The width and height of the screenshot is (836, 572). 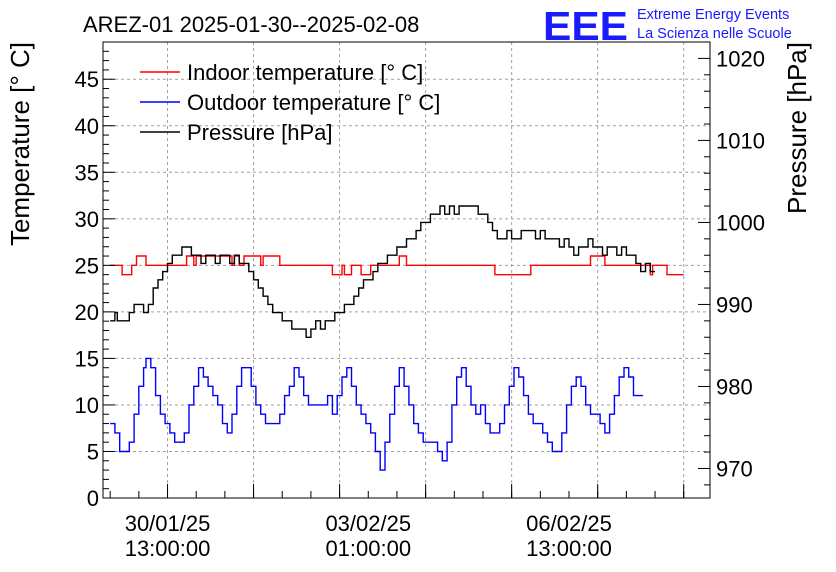 What do you see at coordinates (368, 523) in the screenshot?
I see `x-tick-label-date: 03/02/25` at bounding box center [368, 523].